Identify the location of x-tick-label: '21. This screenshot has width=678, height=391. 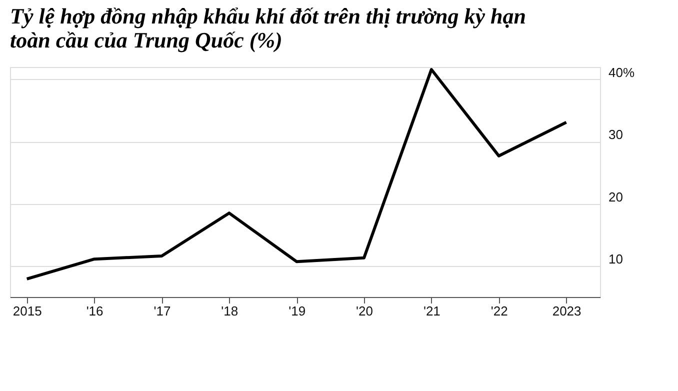
(431, 311).